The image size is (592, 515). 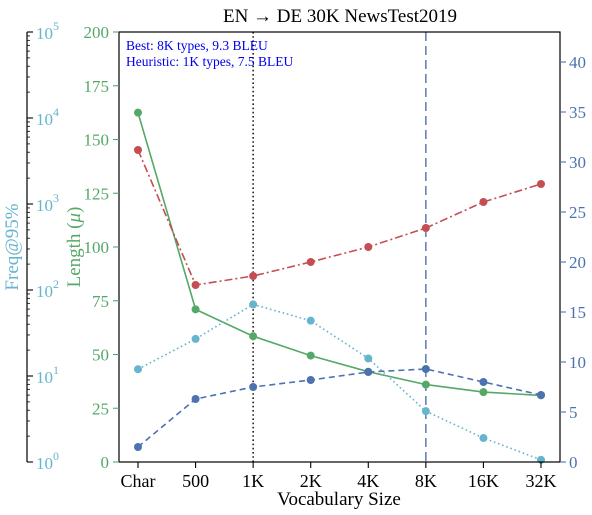 I want to click on series-point-bleu_red-4K, so click(x=368, y=247).